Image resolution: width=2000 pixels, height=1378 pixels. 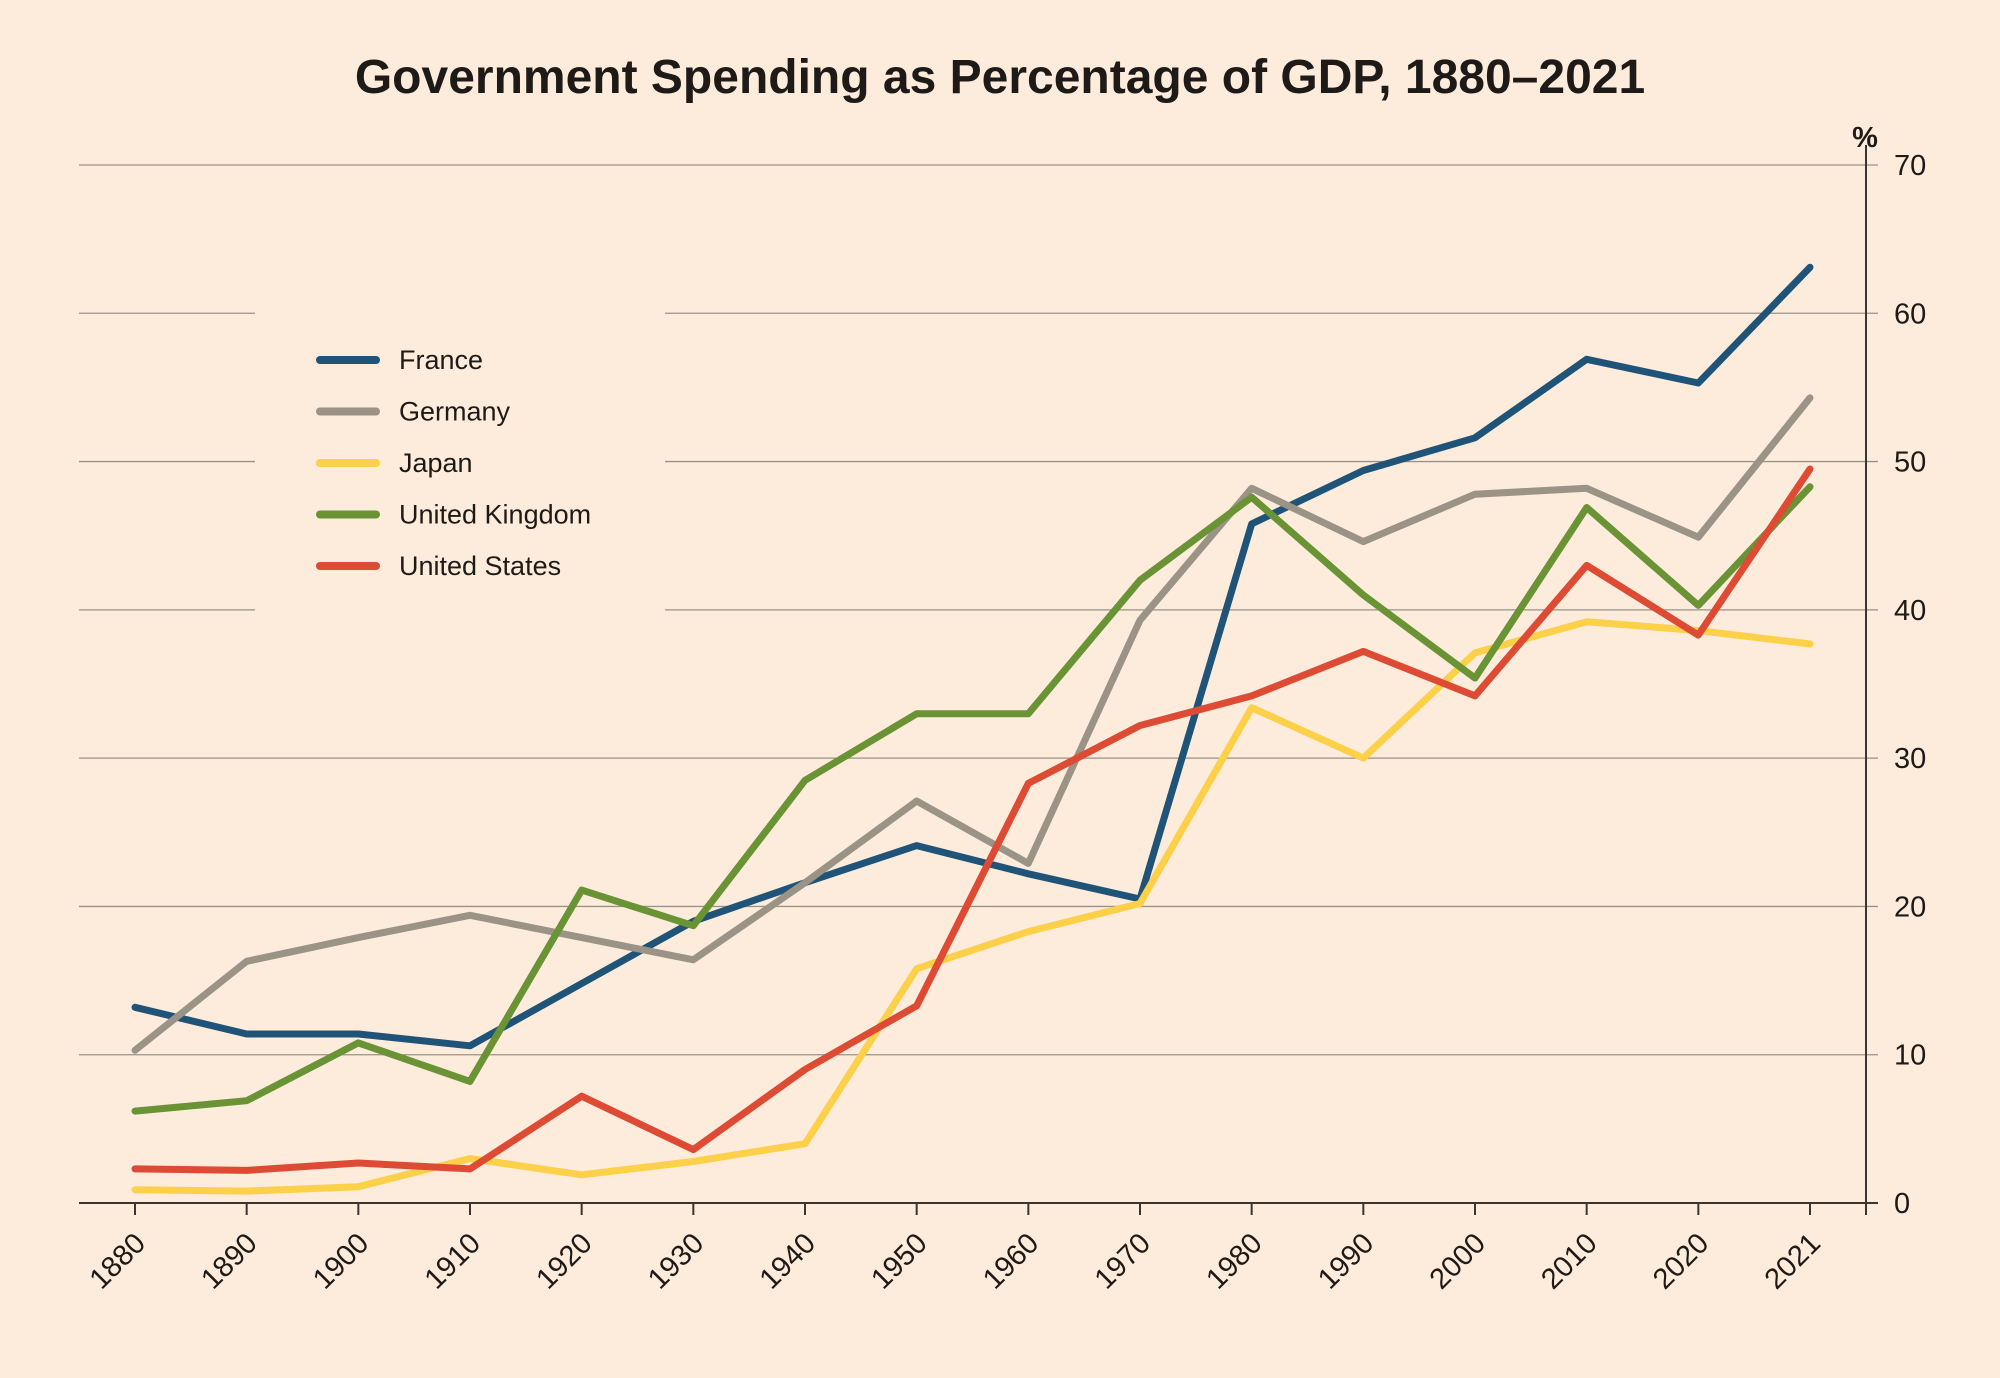 What do you see at coordinates (1902, 1204) in the screenshot?
I see `y-tick-label: 0` at bounding box center [1902, 1204].